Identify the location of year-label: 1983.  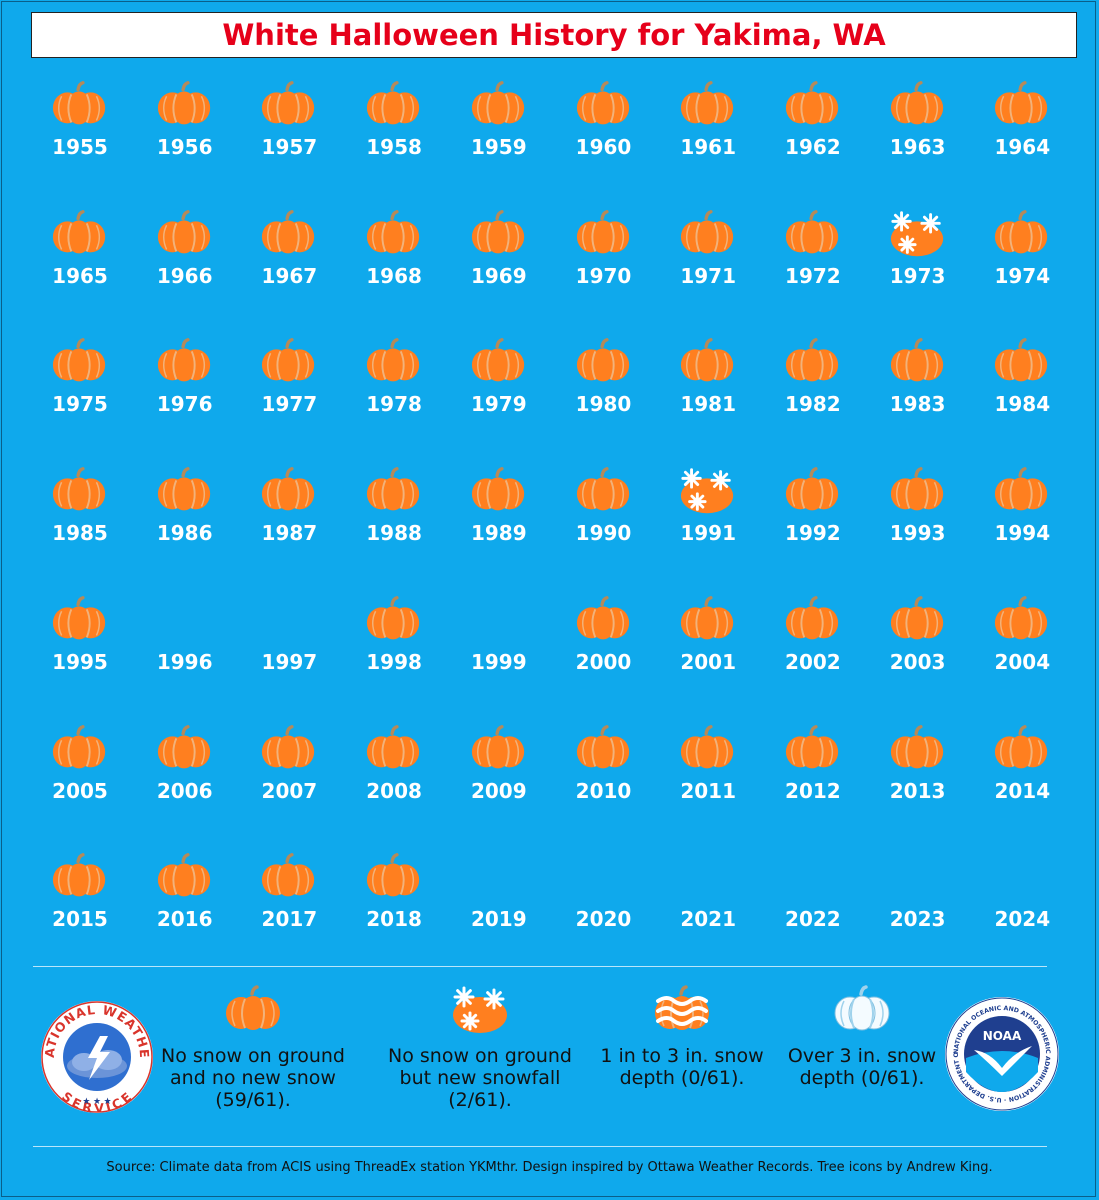
(917, 404).